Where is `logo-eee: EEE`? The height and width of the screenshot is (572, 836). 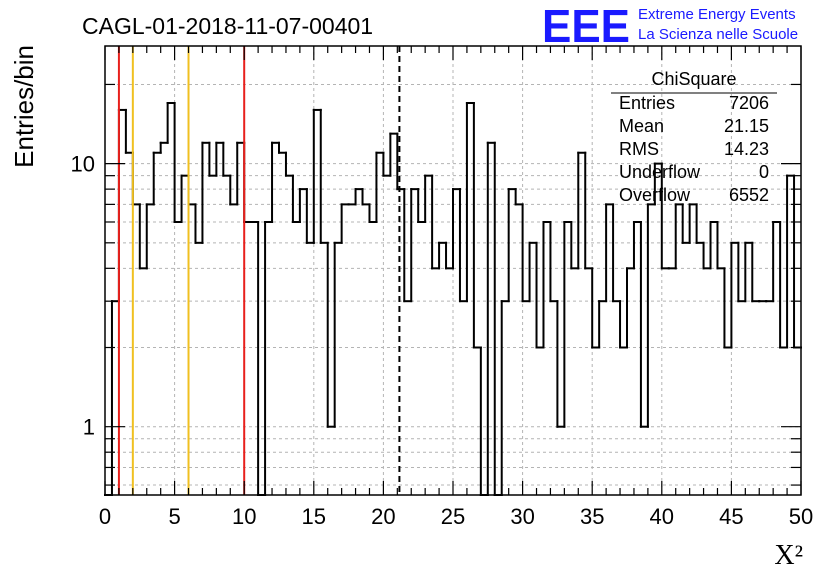
logo-eee: EEE is located at coordinates (586, 26).